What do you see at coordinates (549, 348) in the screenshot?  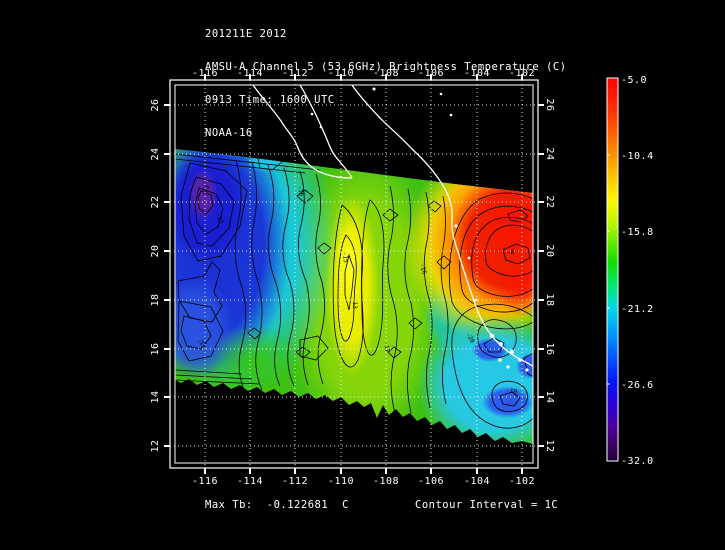 I see `y-tick-label: 16` at bounding box center [549, 348].